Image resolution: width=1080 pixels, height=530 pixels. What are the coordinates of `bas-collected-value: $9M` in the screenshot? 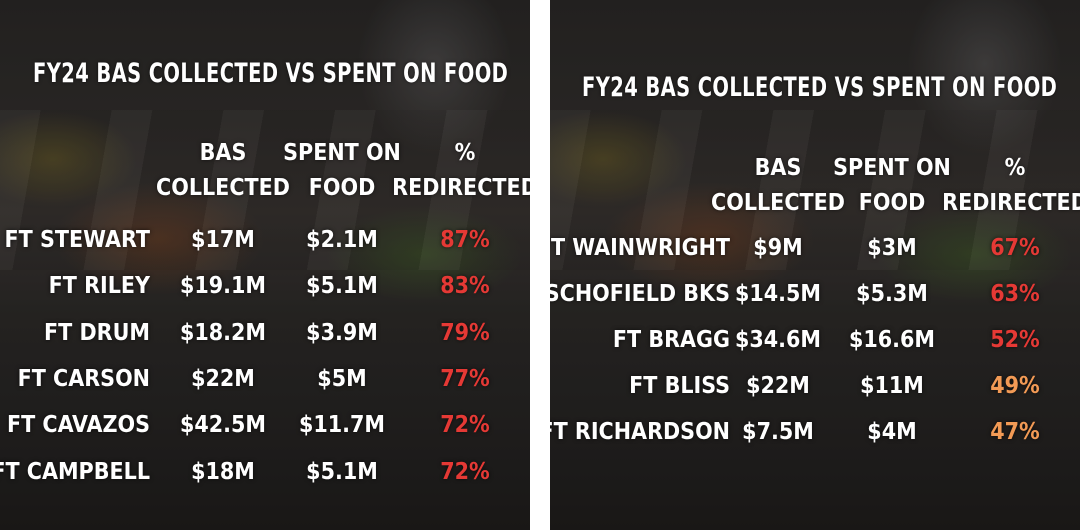 It's located at (778, 248).